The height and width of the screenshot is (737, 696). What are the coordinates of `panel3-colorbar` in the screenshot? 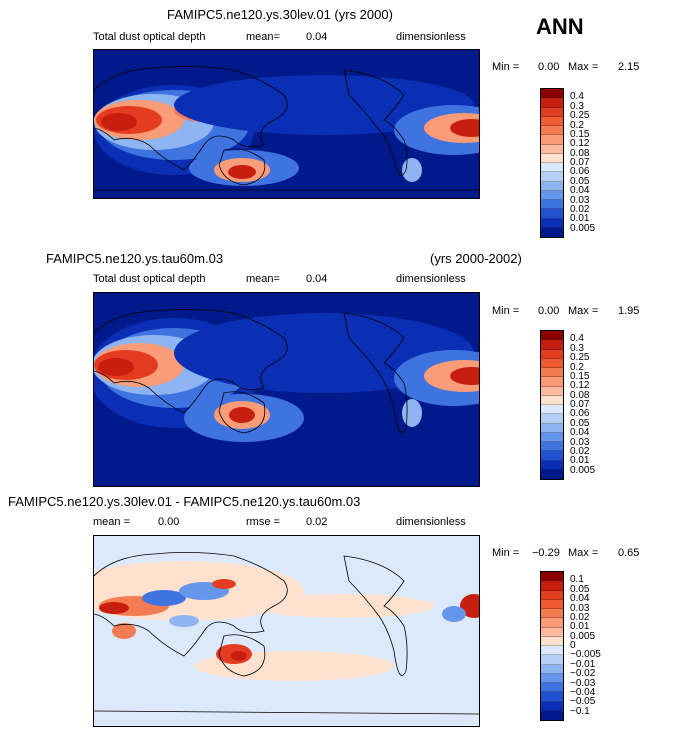 It's located at (552, 646).